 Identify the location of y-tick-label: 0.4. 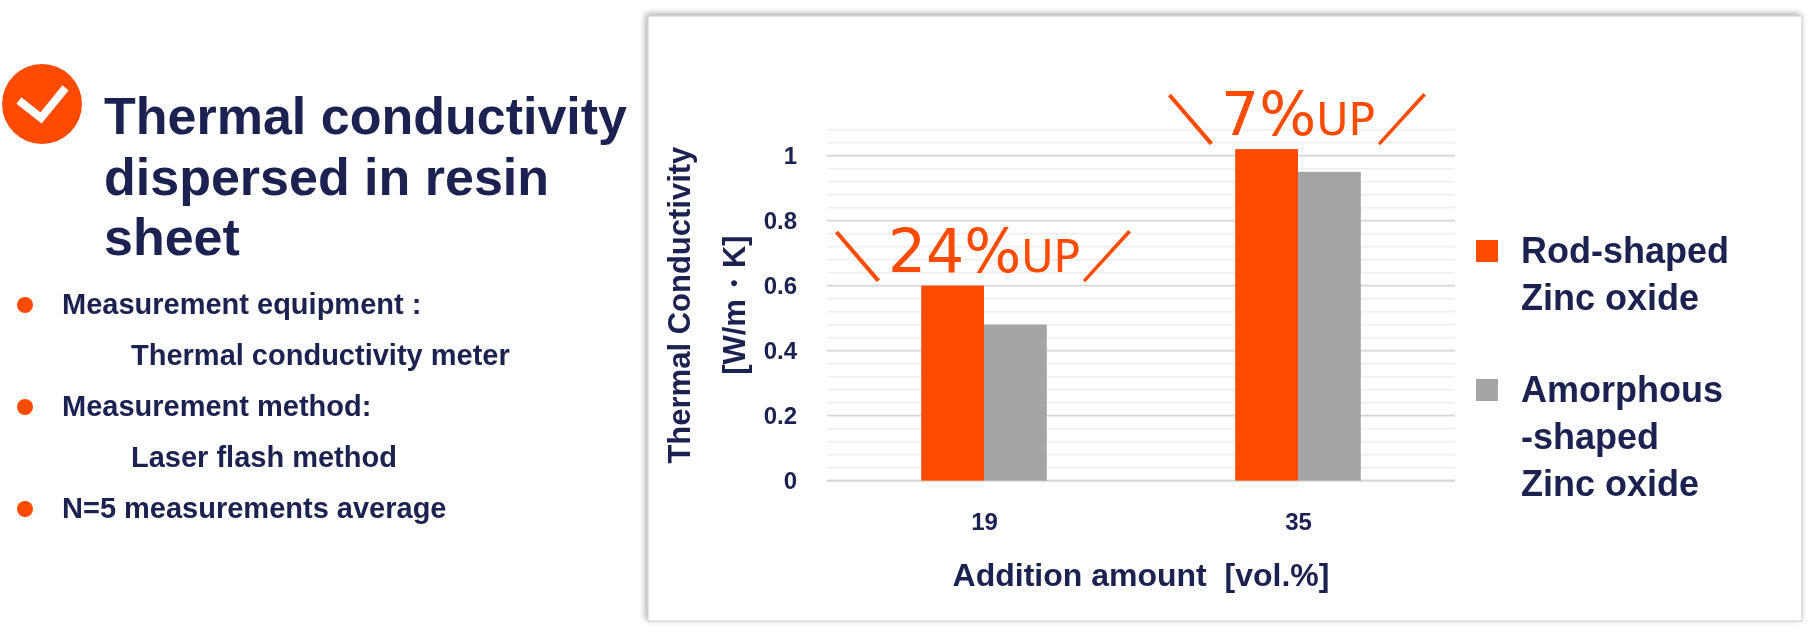
(780, 350).